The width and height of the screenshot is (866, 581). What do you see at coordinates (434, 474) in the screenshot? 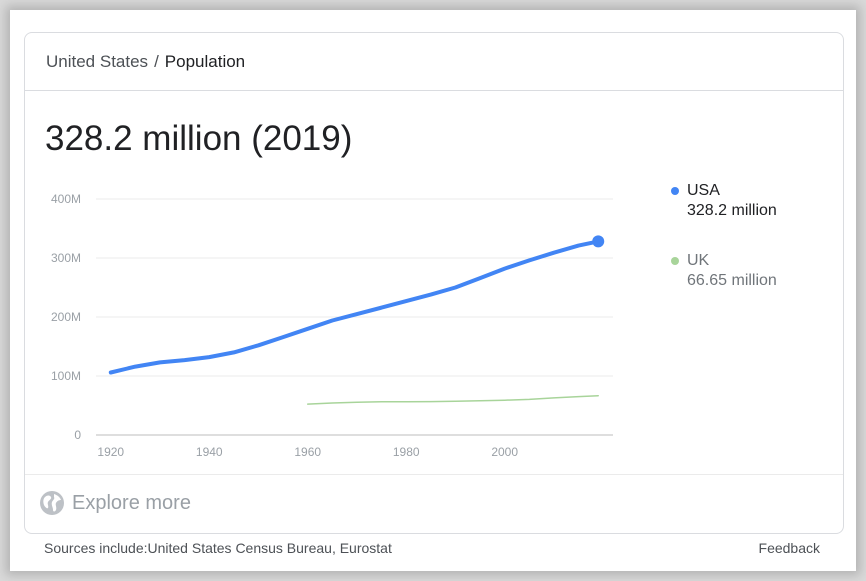
I see `explore-divider` at bounding box center [434, 474].